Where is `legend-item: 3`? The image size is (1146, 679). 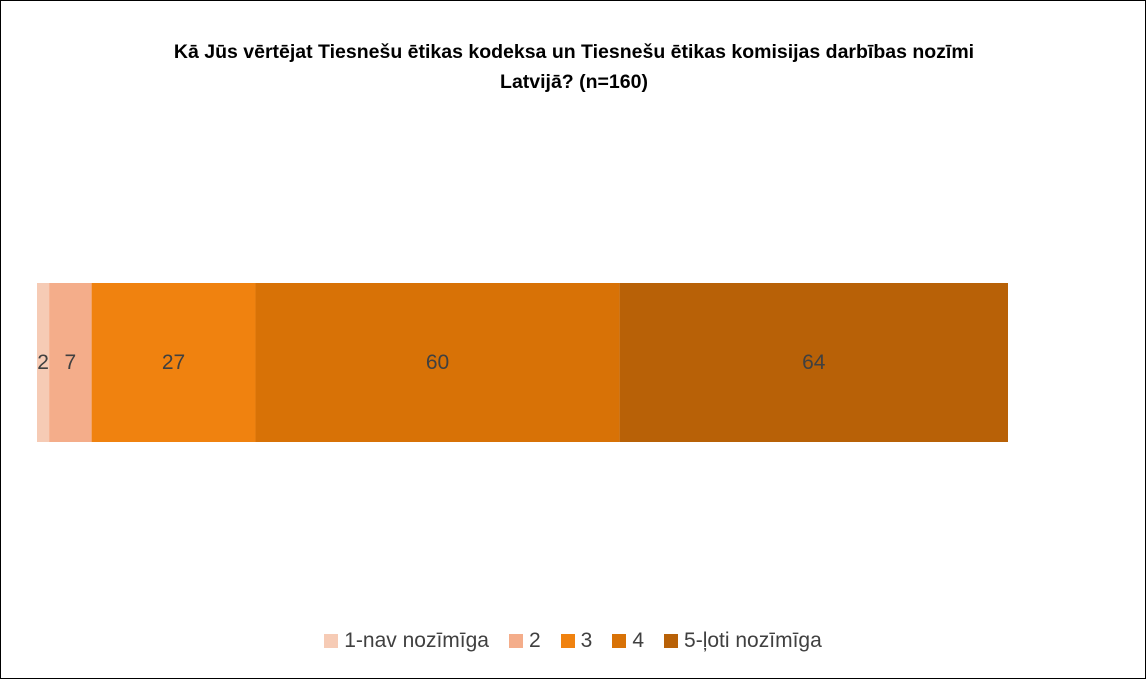
legend-item: 3 is located at coordinates (576, 641).